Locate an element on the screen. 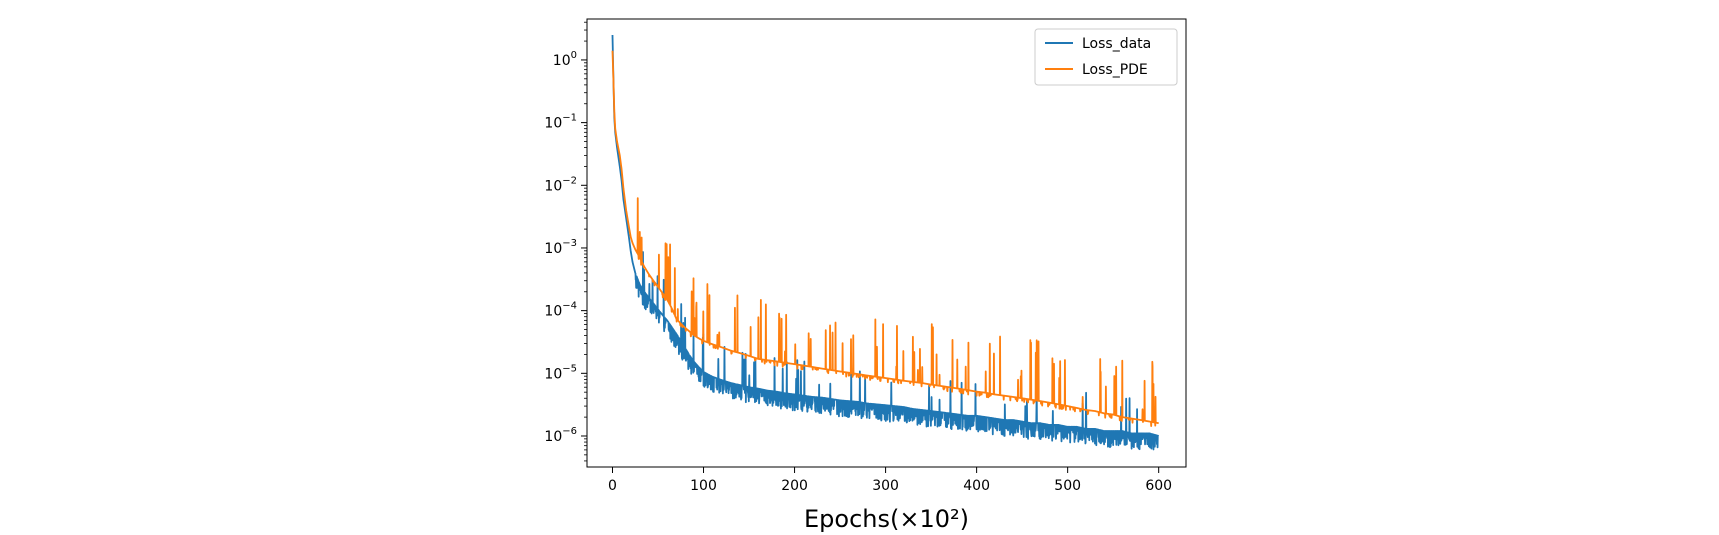 This screenshot has width=1719, height=535. x-tick-label: 200 is located at coordinates (794, 486).